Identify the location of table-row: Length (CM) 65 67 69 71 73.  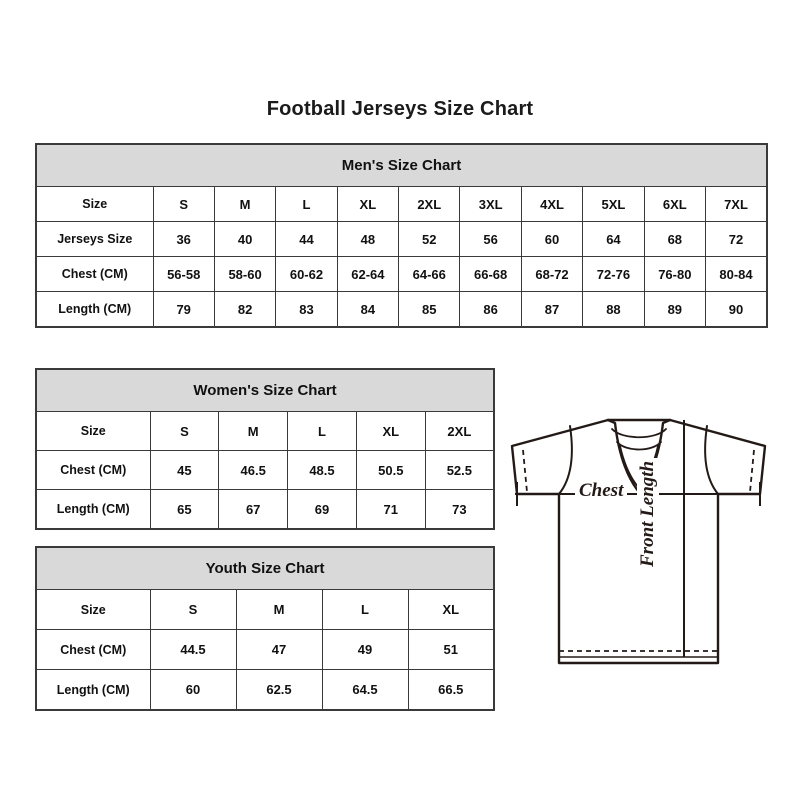
(265, 509).